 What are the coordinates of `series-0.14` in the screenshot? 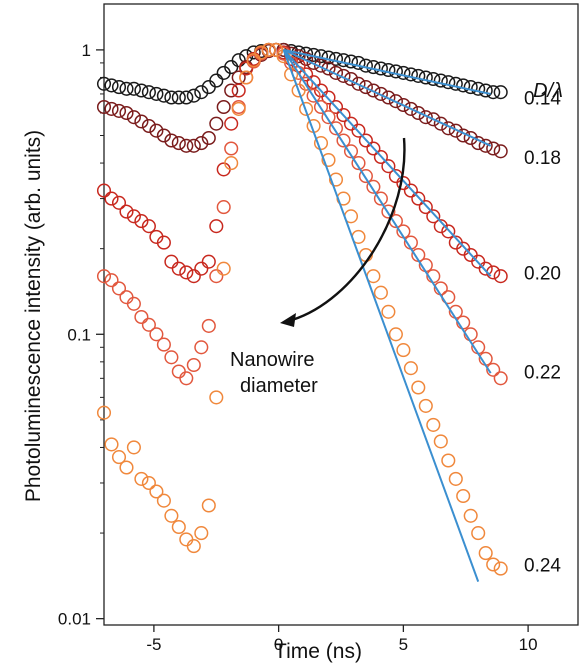 It's located at (302, 73).